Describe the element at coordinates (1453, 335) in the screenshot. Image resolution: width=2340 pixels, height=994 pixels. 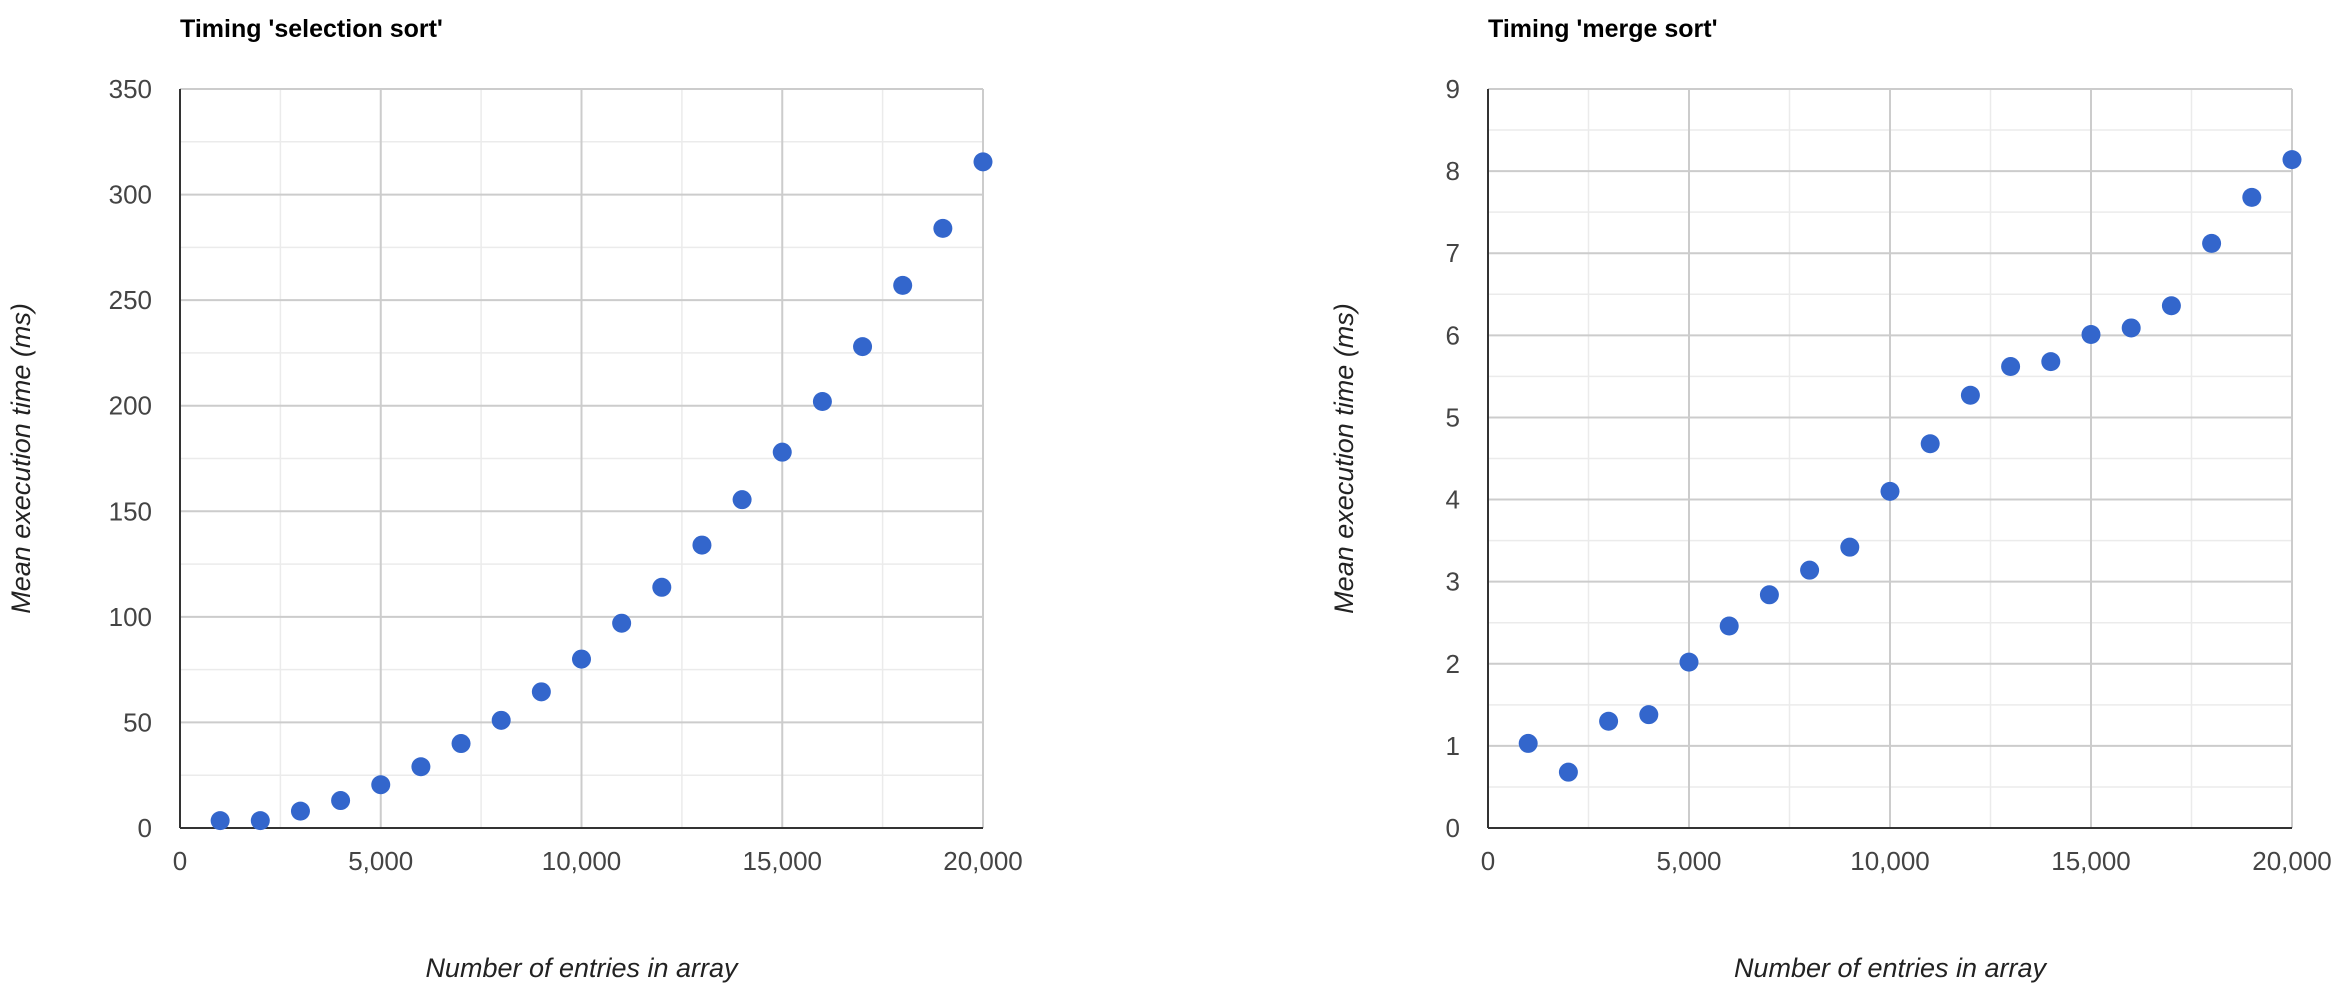
I see `y-tick-label: 6` at that location.